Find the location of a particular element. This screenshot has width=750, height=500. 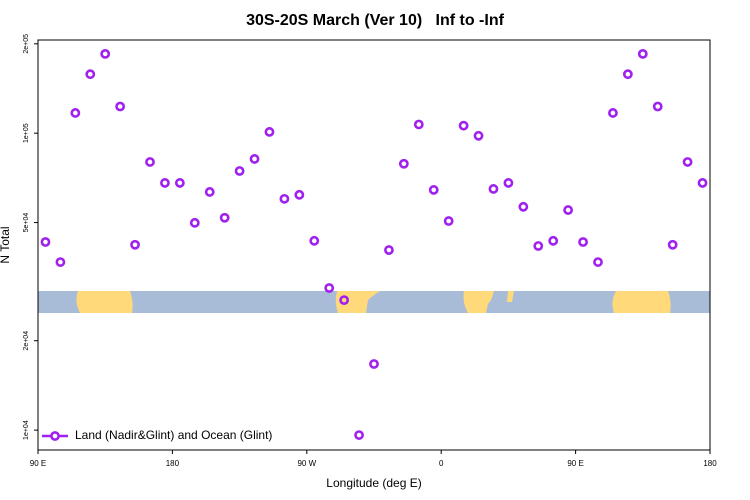

map-band is located at coordinates (374, 302).